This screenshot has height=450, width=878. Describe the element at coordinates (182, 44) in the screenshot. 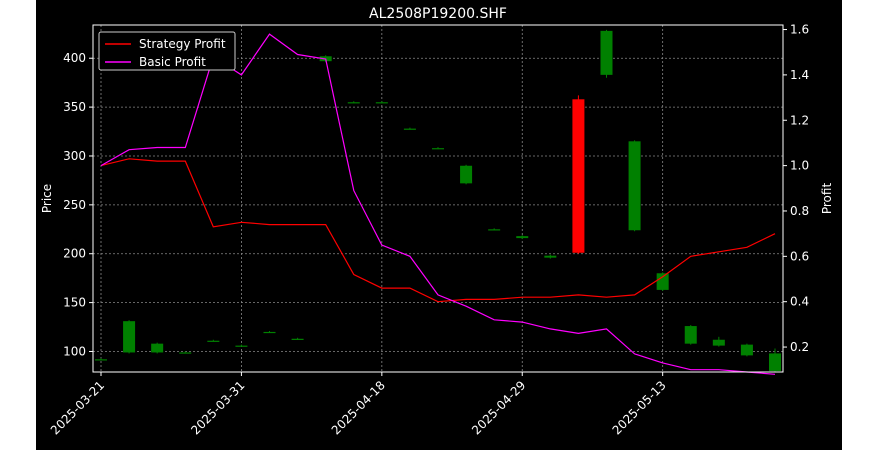

I see `legend-label: Strategy Profit` at that location.